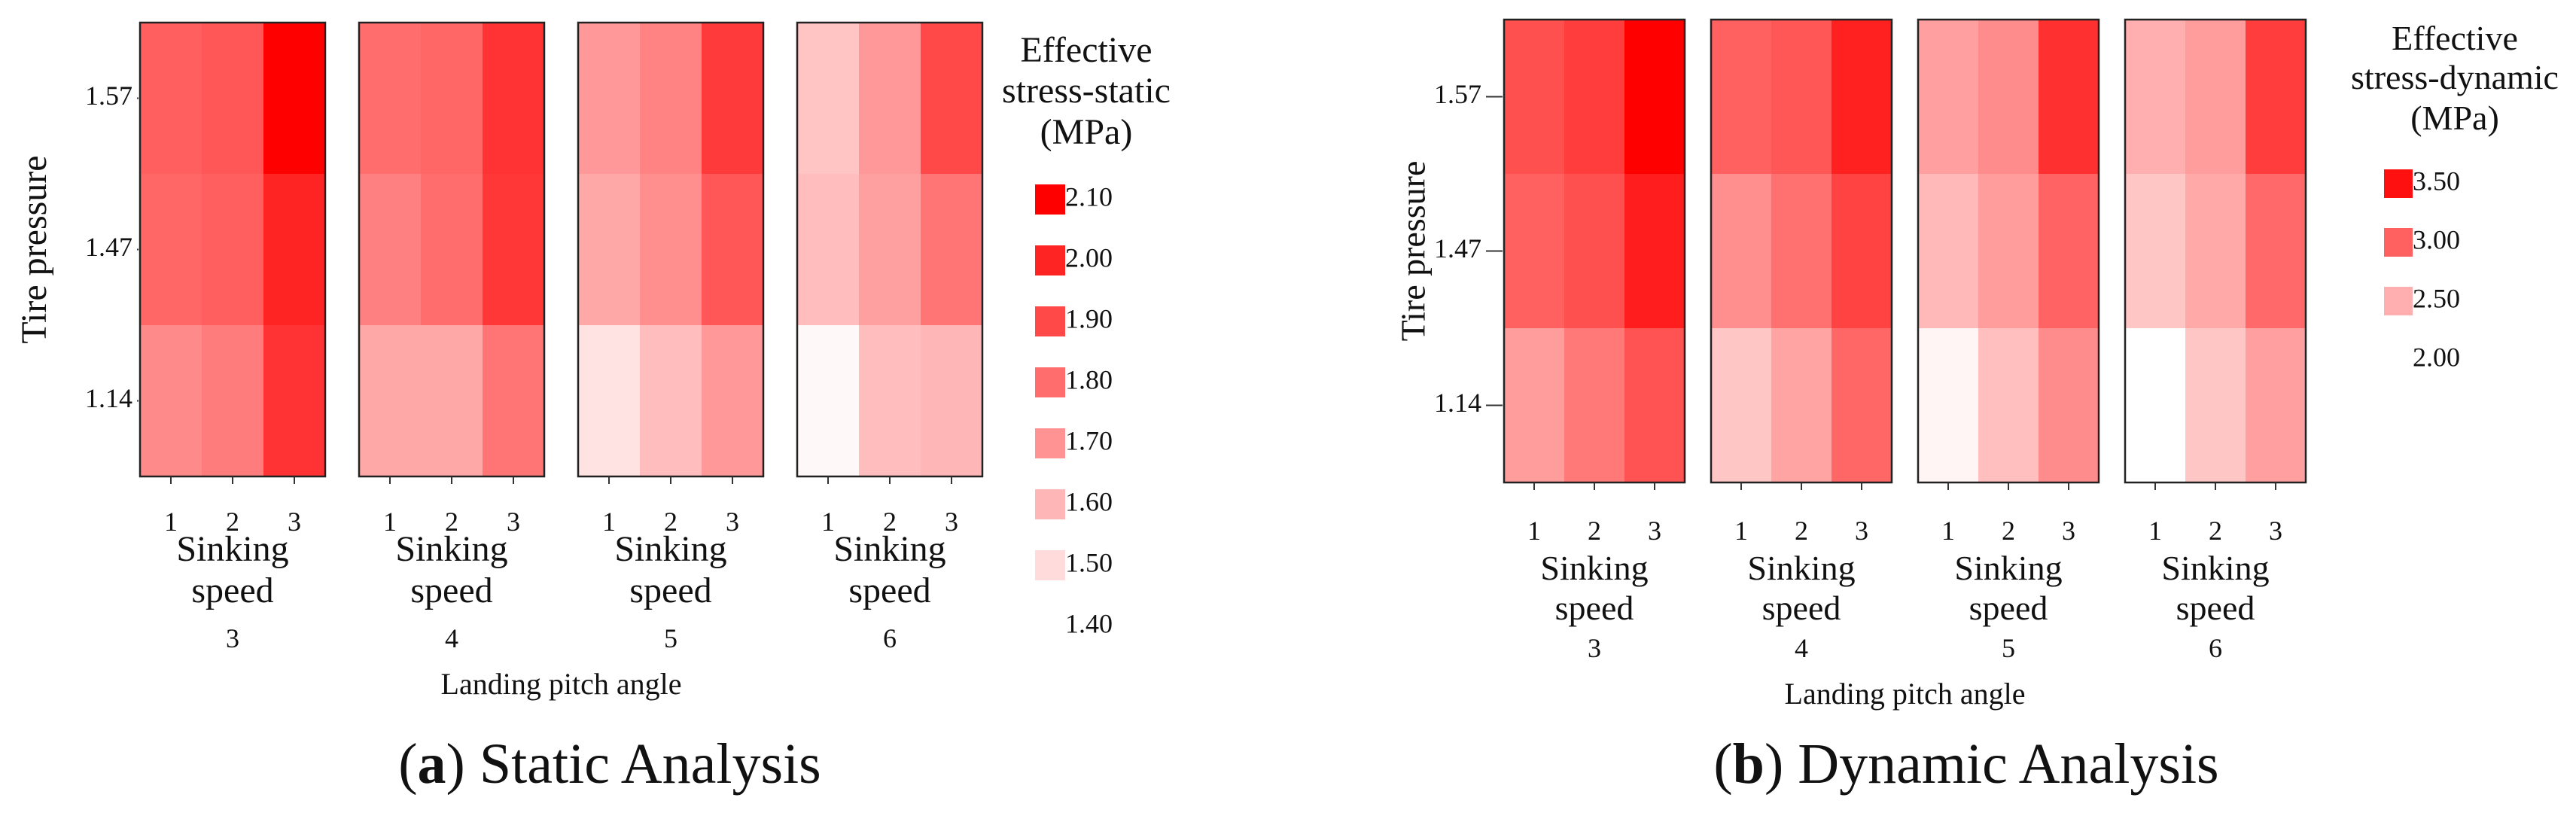 The height and width of the screenshot is (831, 2576). I want to click on panel-a-legend-title-line: Effective, so click(1086, 50).